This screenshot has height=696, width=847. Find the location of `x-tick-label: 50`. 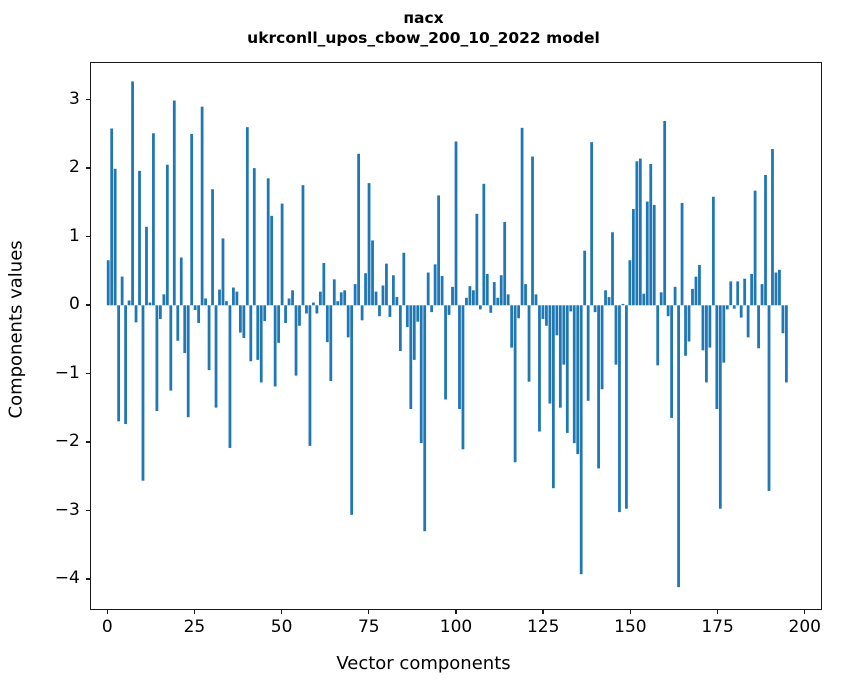

x-tick-label: 50 is located at coordinates (281, 627).